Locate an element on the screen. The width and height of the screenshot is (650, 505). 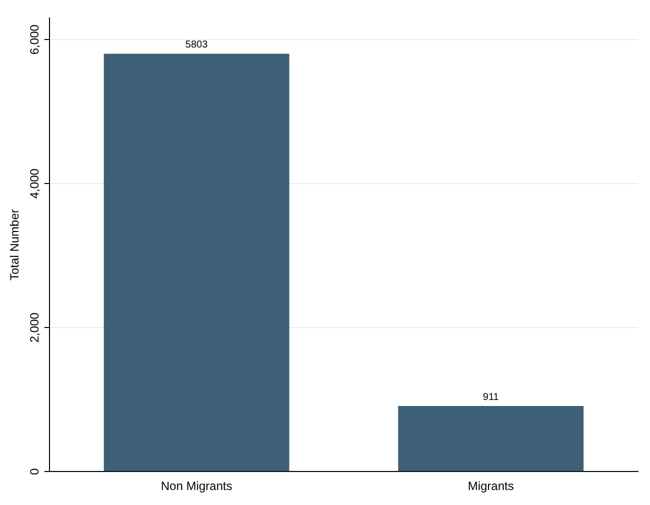
data-label: 911 is located at coordinates (491, 397).